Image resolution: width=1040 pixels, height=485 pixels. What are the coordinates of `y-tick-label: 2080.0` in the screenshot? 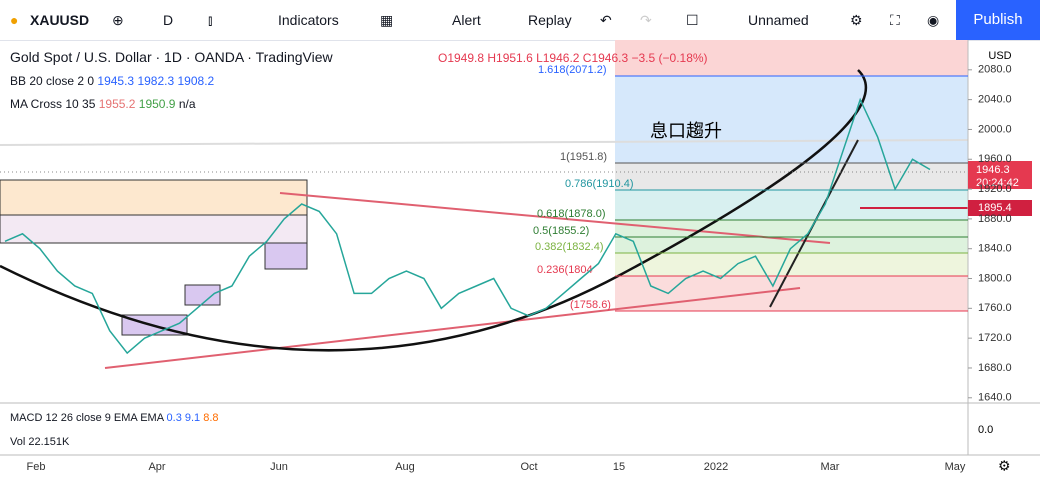 It's located at (995, 70).